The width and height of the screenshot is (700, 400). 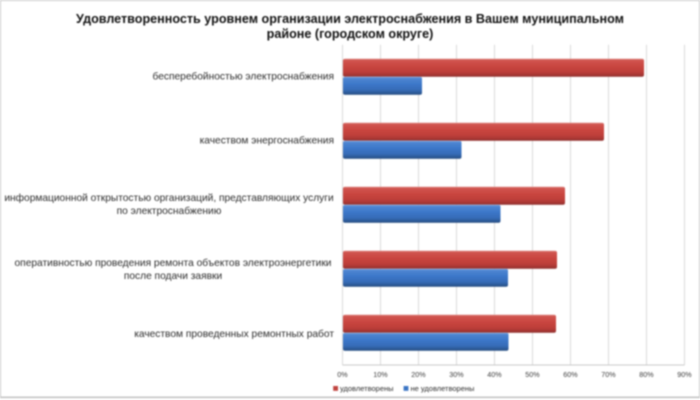 What do you see at coordinates (169, 211) in the screenshot?
I see `svg-text: по электроснабжению` at bounding box center [169, 211].